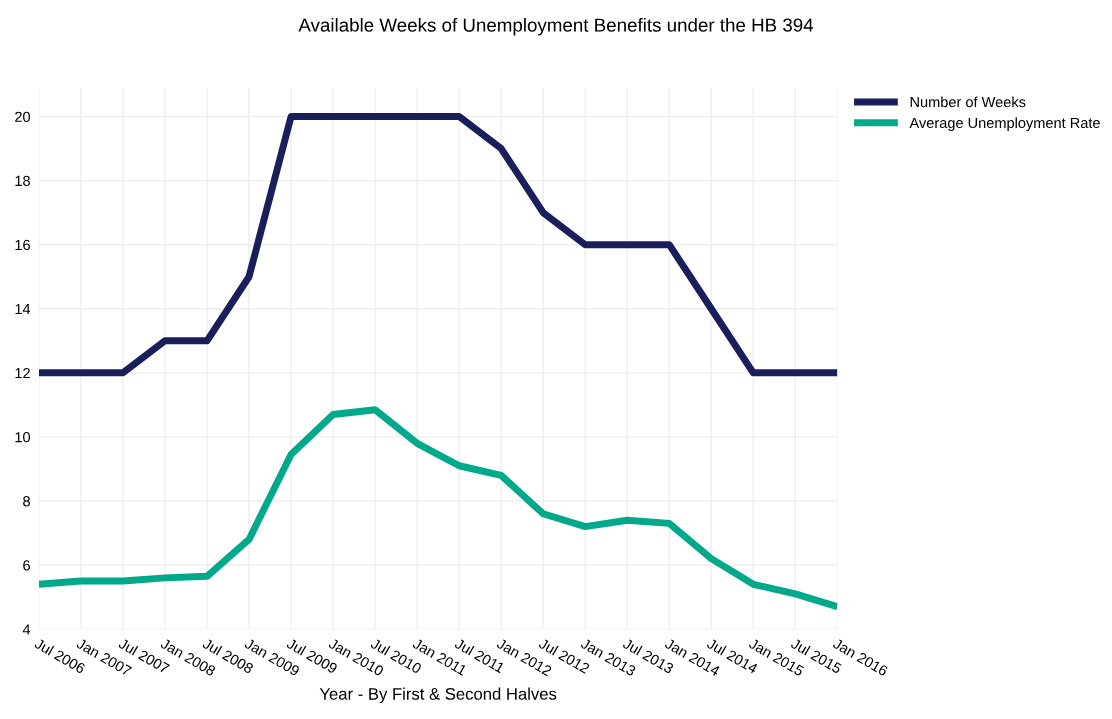  I want to click on y-tick-label: 10, so click(23, 437).